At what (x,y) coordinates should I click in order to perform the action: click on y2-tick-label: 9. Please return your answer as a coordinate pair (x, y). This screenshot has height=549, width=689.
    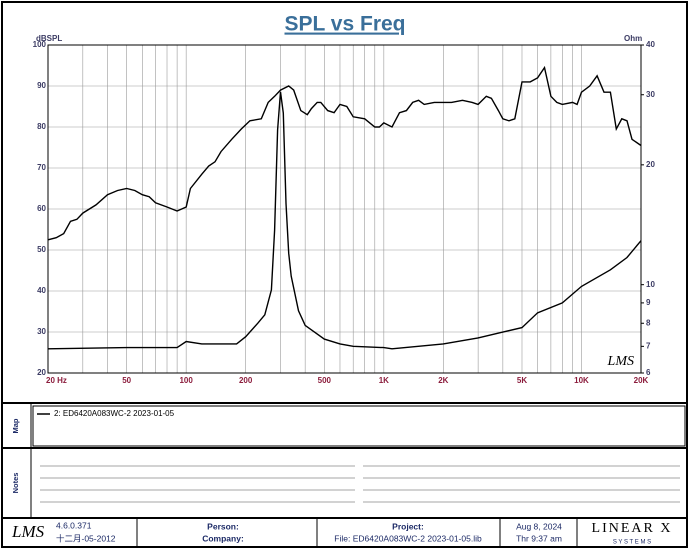
    Looking at the image, I should click on (648, 302).